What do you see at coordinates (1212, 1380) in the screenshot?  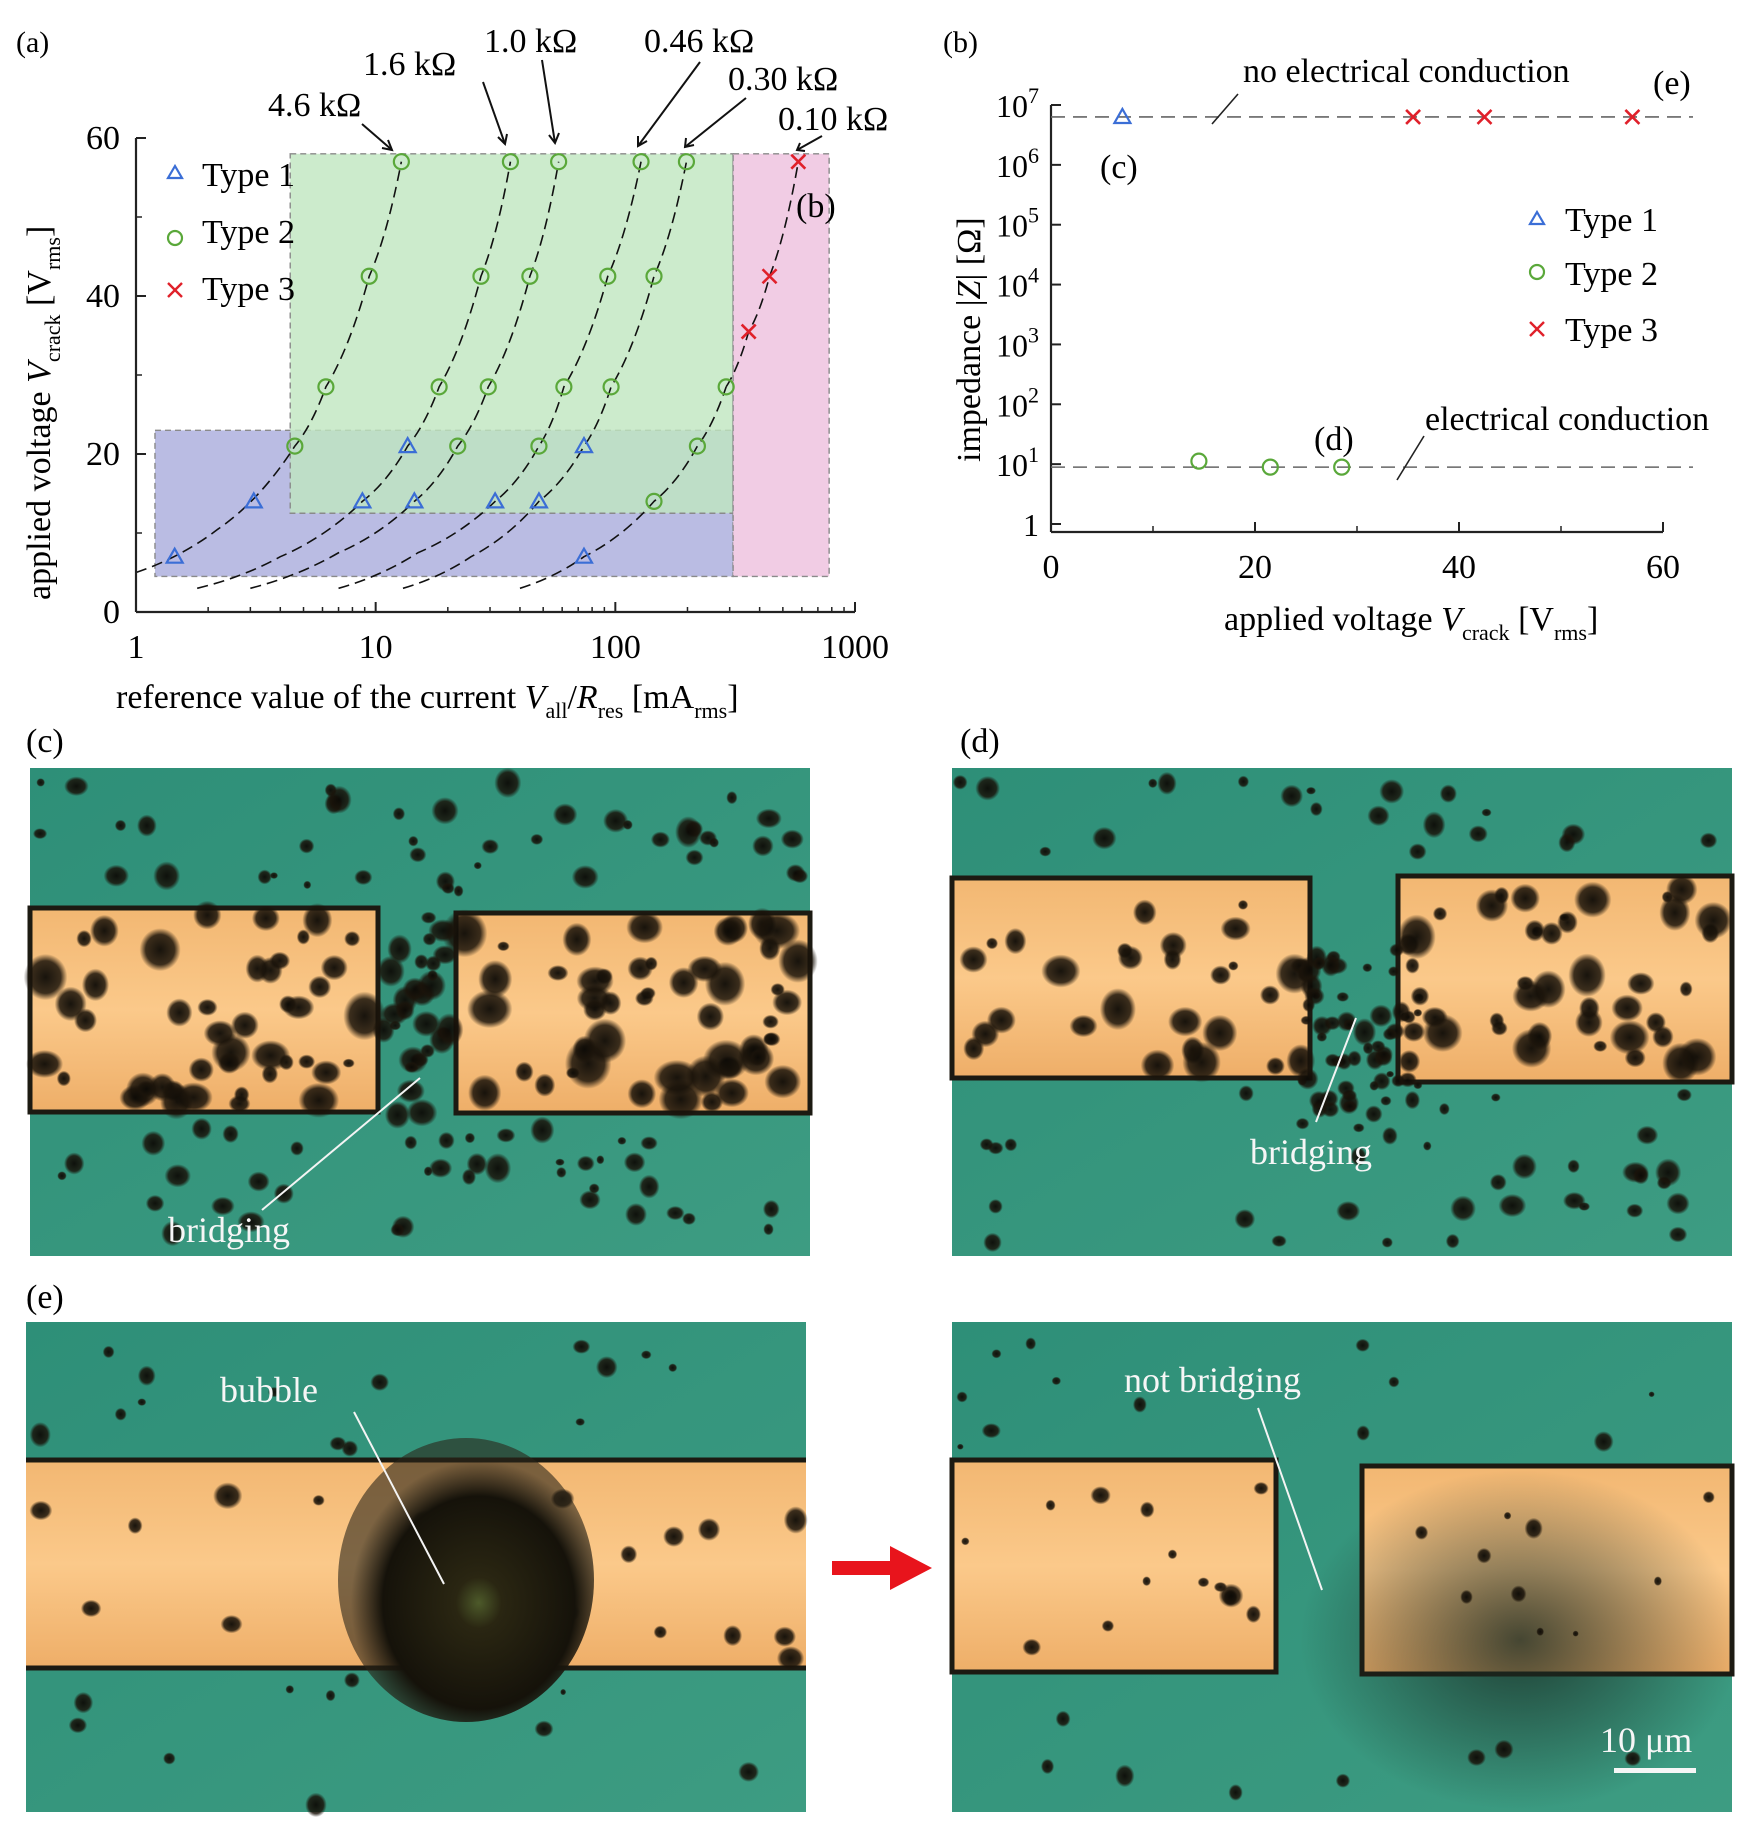 I see `photo-e-right-annotation: not bridging` at bounding box center [1212, 1380].